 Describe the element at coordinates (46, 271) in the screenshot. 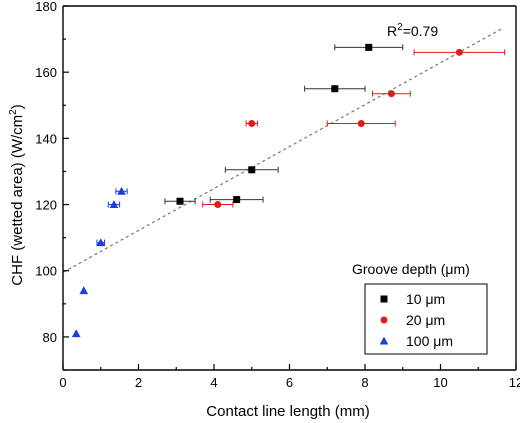

I see `y-tick-label: 100` at that location.